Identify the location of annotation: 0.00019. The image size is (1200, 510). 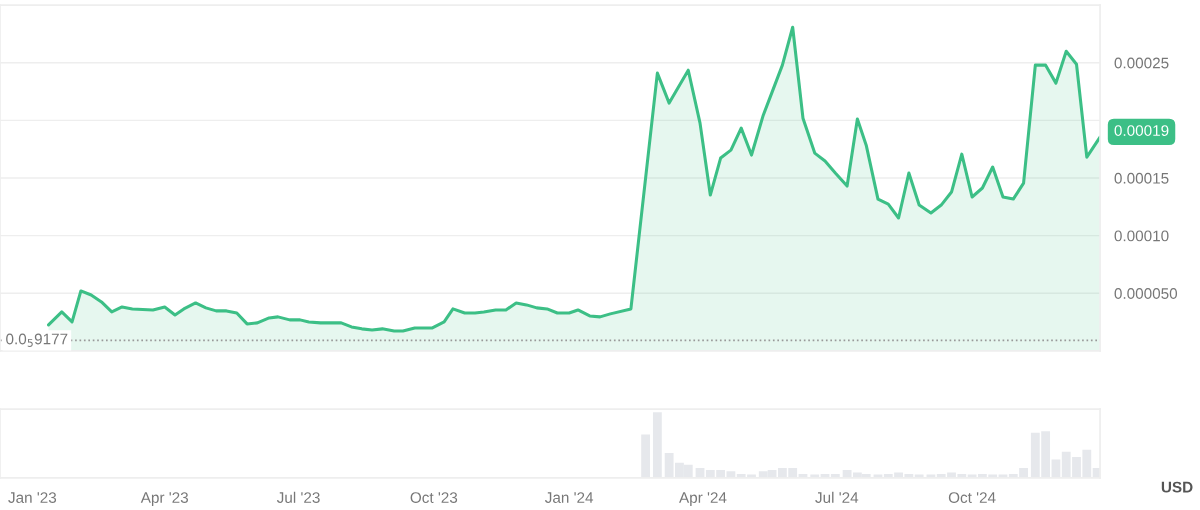
(1141, 130).